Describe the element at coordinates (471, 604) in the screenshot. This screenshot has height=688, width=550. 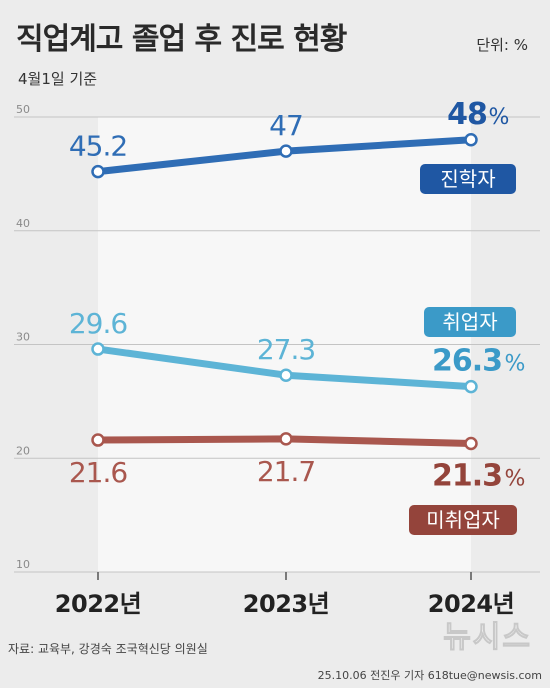
I see `x-tick-label: 2024년` at that location.